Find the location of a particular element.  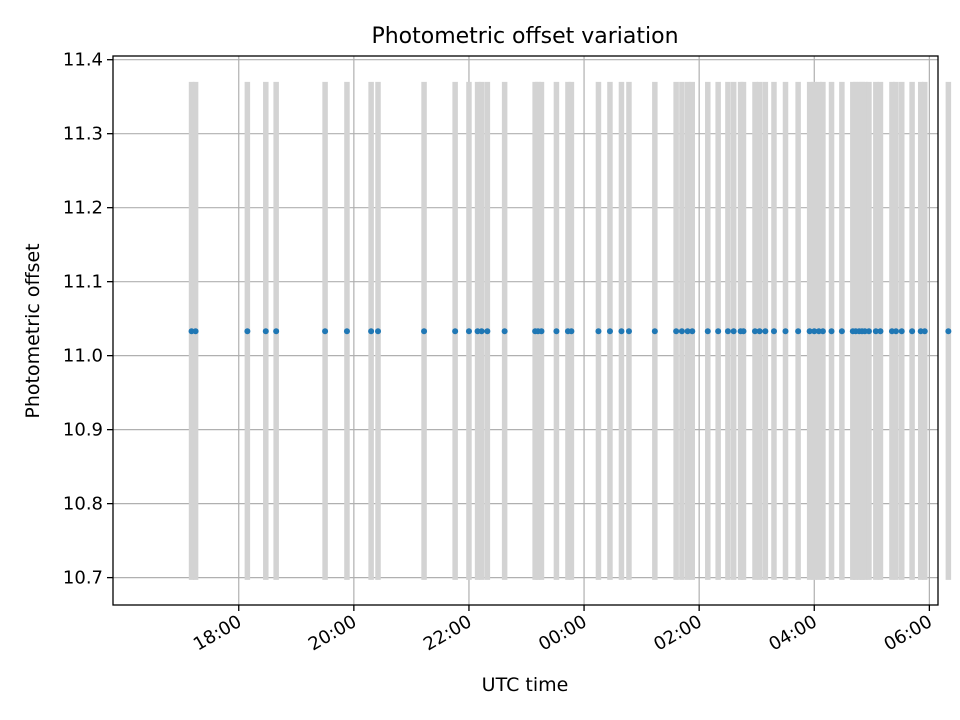

y-tick-label: 11.4 is located at coordinates (83, 60).